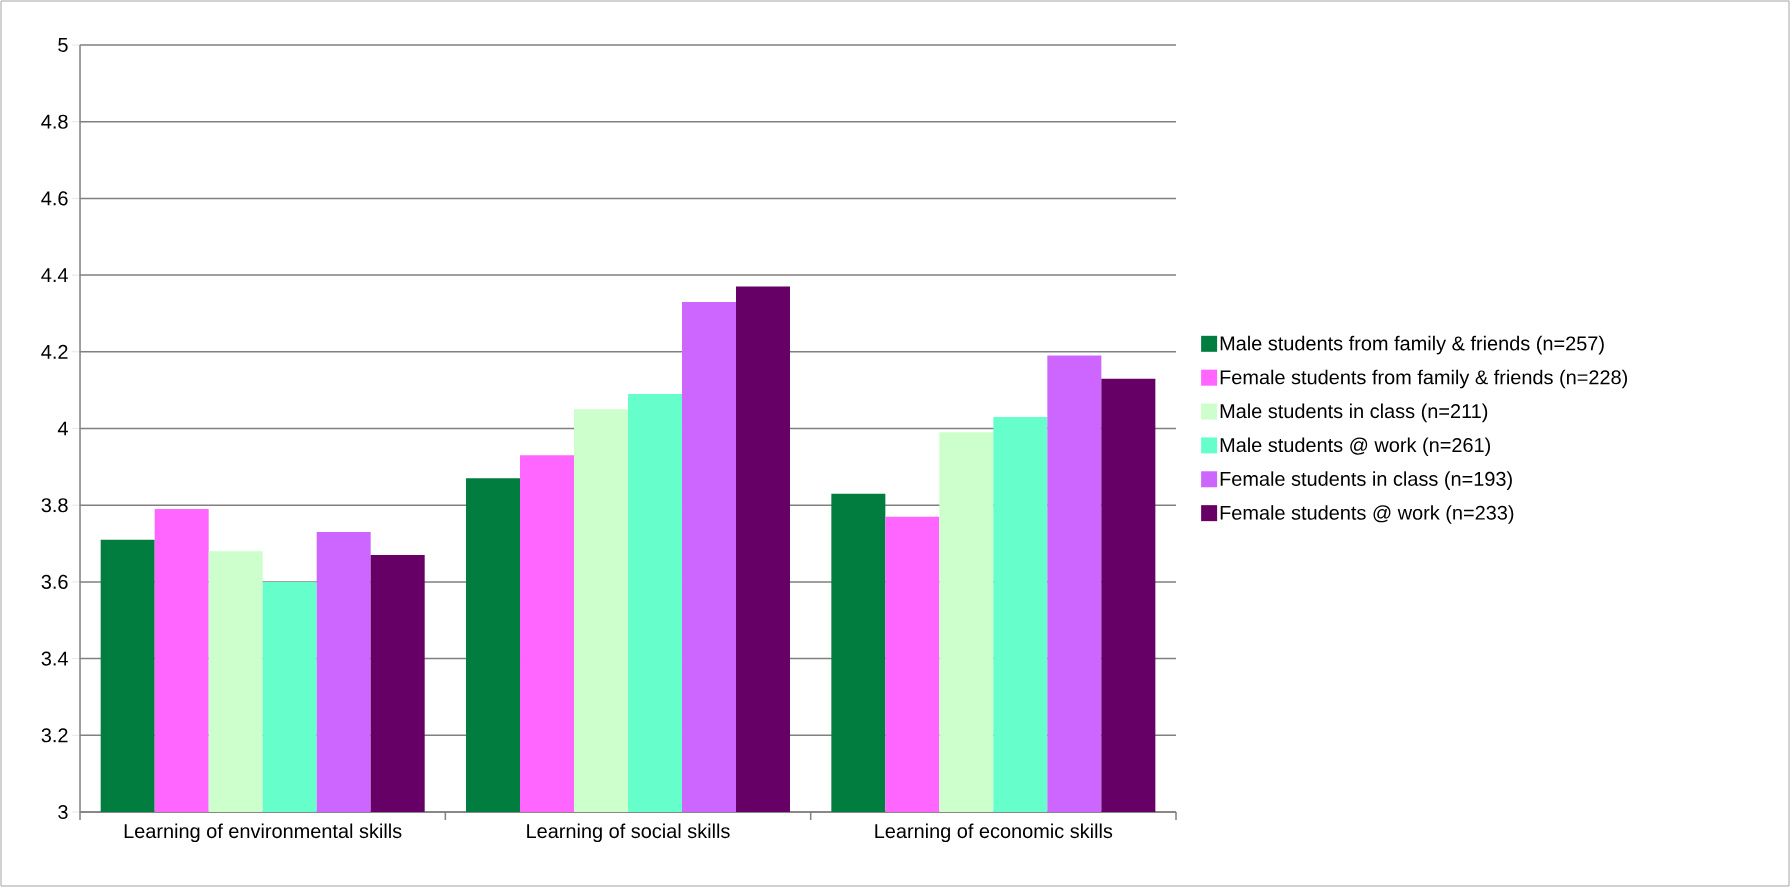  What do you see at coordinates (54, 198) in the screenshot?
I see `y-tick-label: 4.6` at bounding box center [54, 198].